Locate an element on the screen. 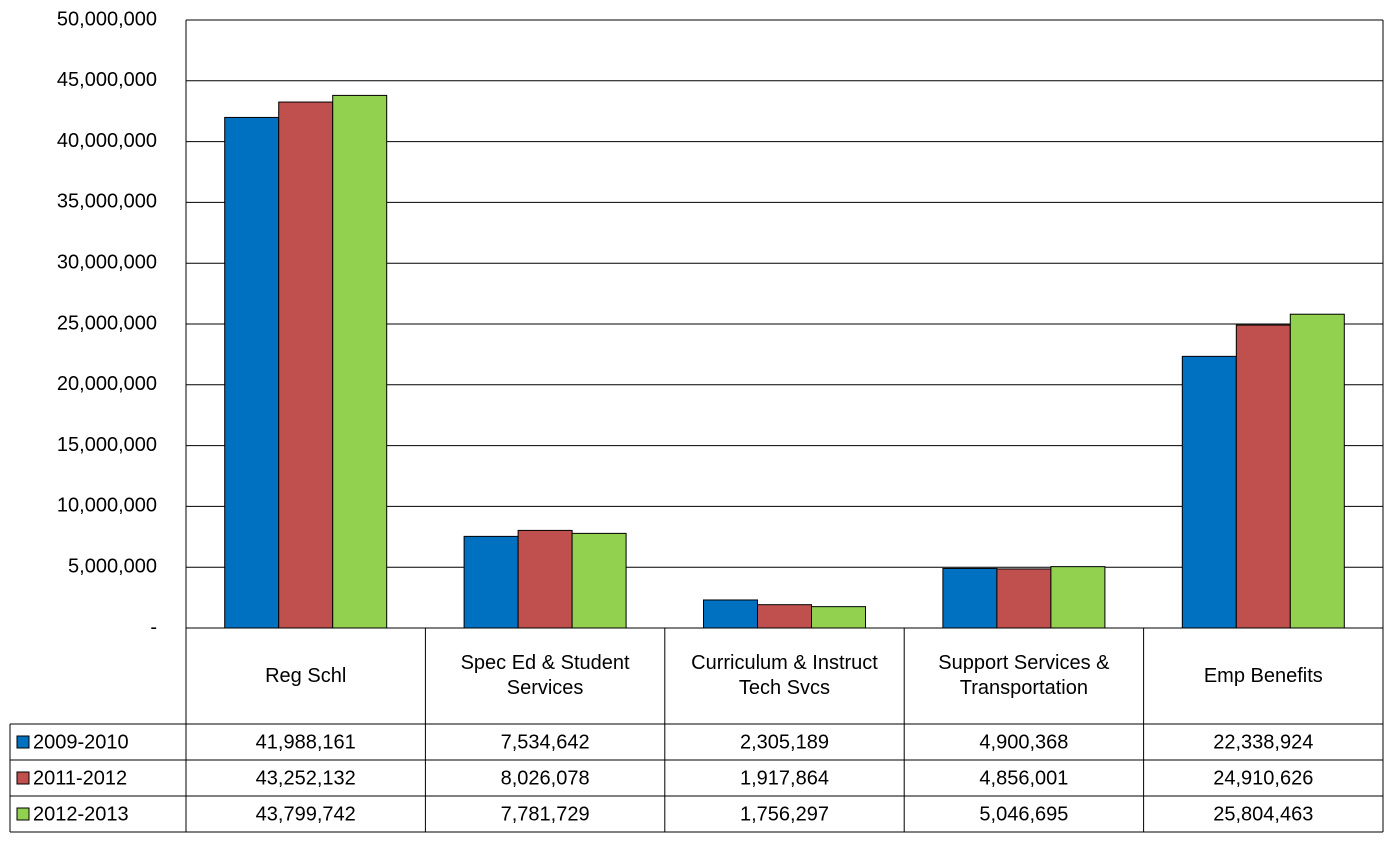  table-value: 24,910,626 is located at coordinates (1263, 778).